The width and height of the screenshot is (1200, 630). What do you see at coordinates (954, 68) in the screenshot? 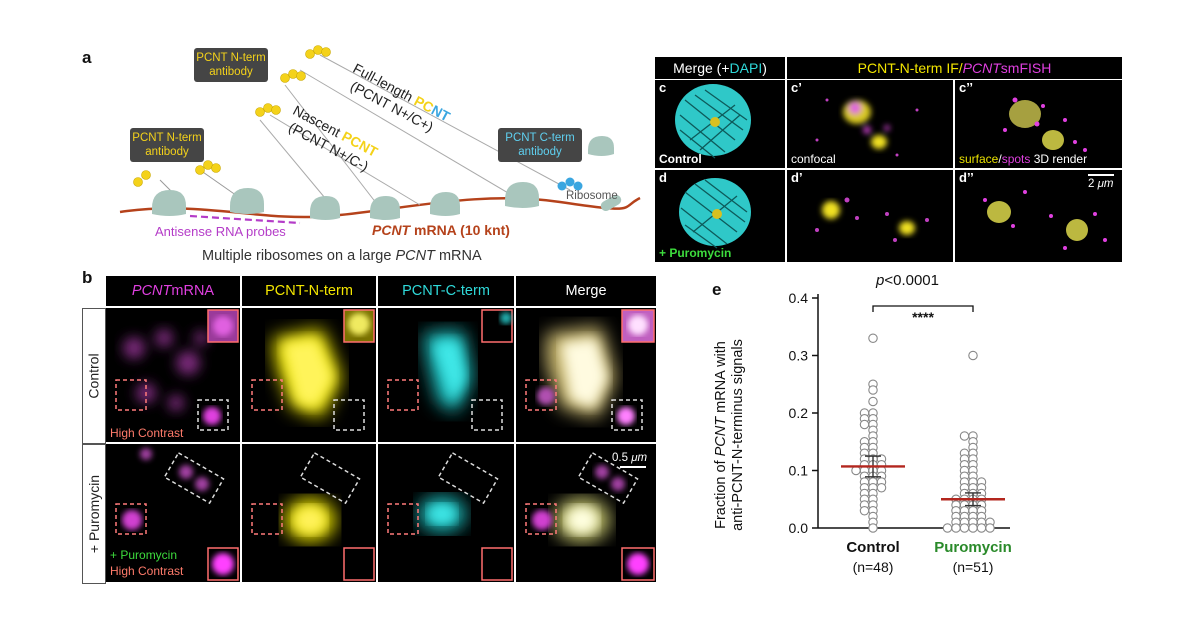
I see `header-if-smfish: PCNT-N-term IF/PCNT smFISH` at bounding box center [954, 68].